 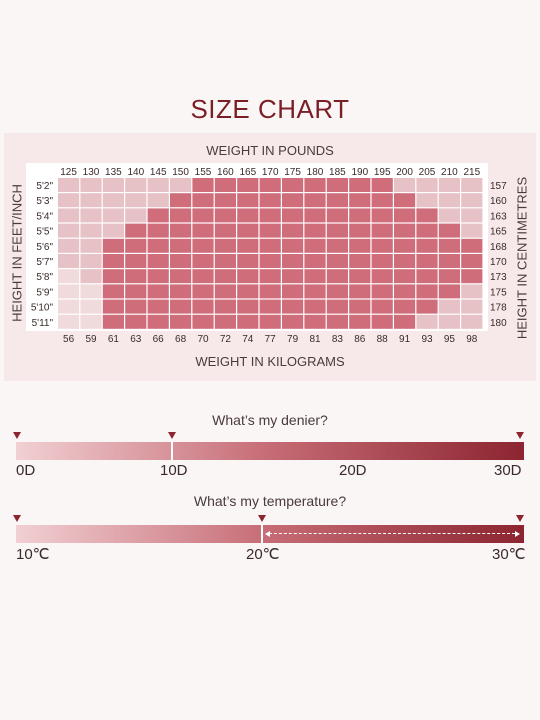 I want to click on kilogram-tick-label: 68, so click(x=181, y=339).